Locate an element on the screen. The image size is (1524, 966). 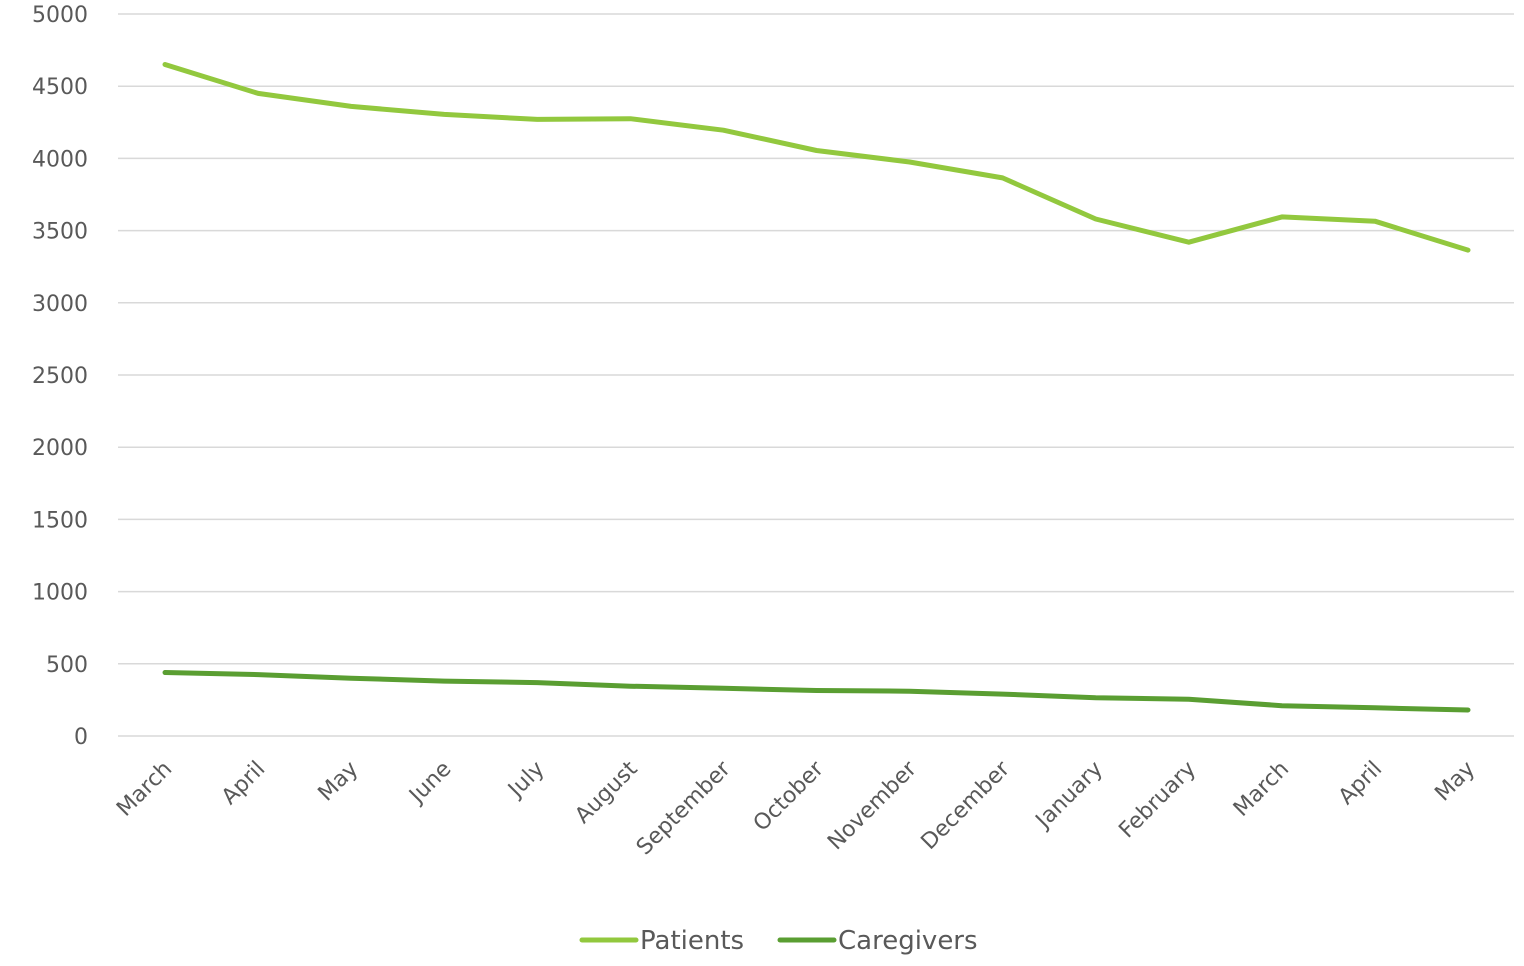
y-axis-ticks: 0 500 1000 1500 2000 2500 3000 3500 4000 4500 5000 is located at coordinates (60, 376).